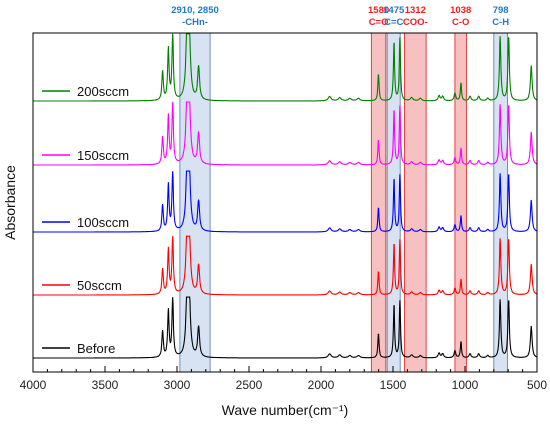  What do you see at coordinates (249, 385) in the screenshot?
I see `x-tick-label: 2500` at bounding box center [249, 385].